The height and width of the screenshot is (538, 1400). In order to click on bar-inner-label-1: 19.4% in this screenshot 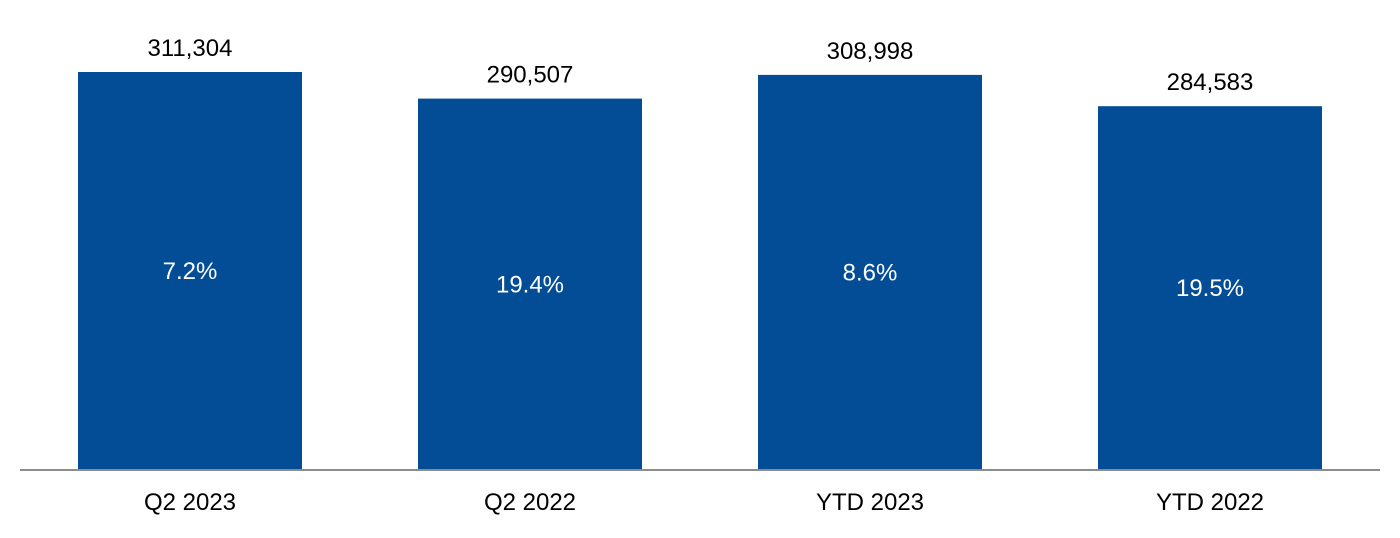, I will do `click(530, 284)`.